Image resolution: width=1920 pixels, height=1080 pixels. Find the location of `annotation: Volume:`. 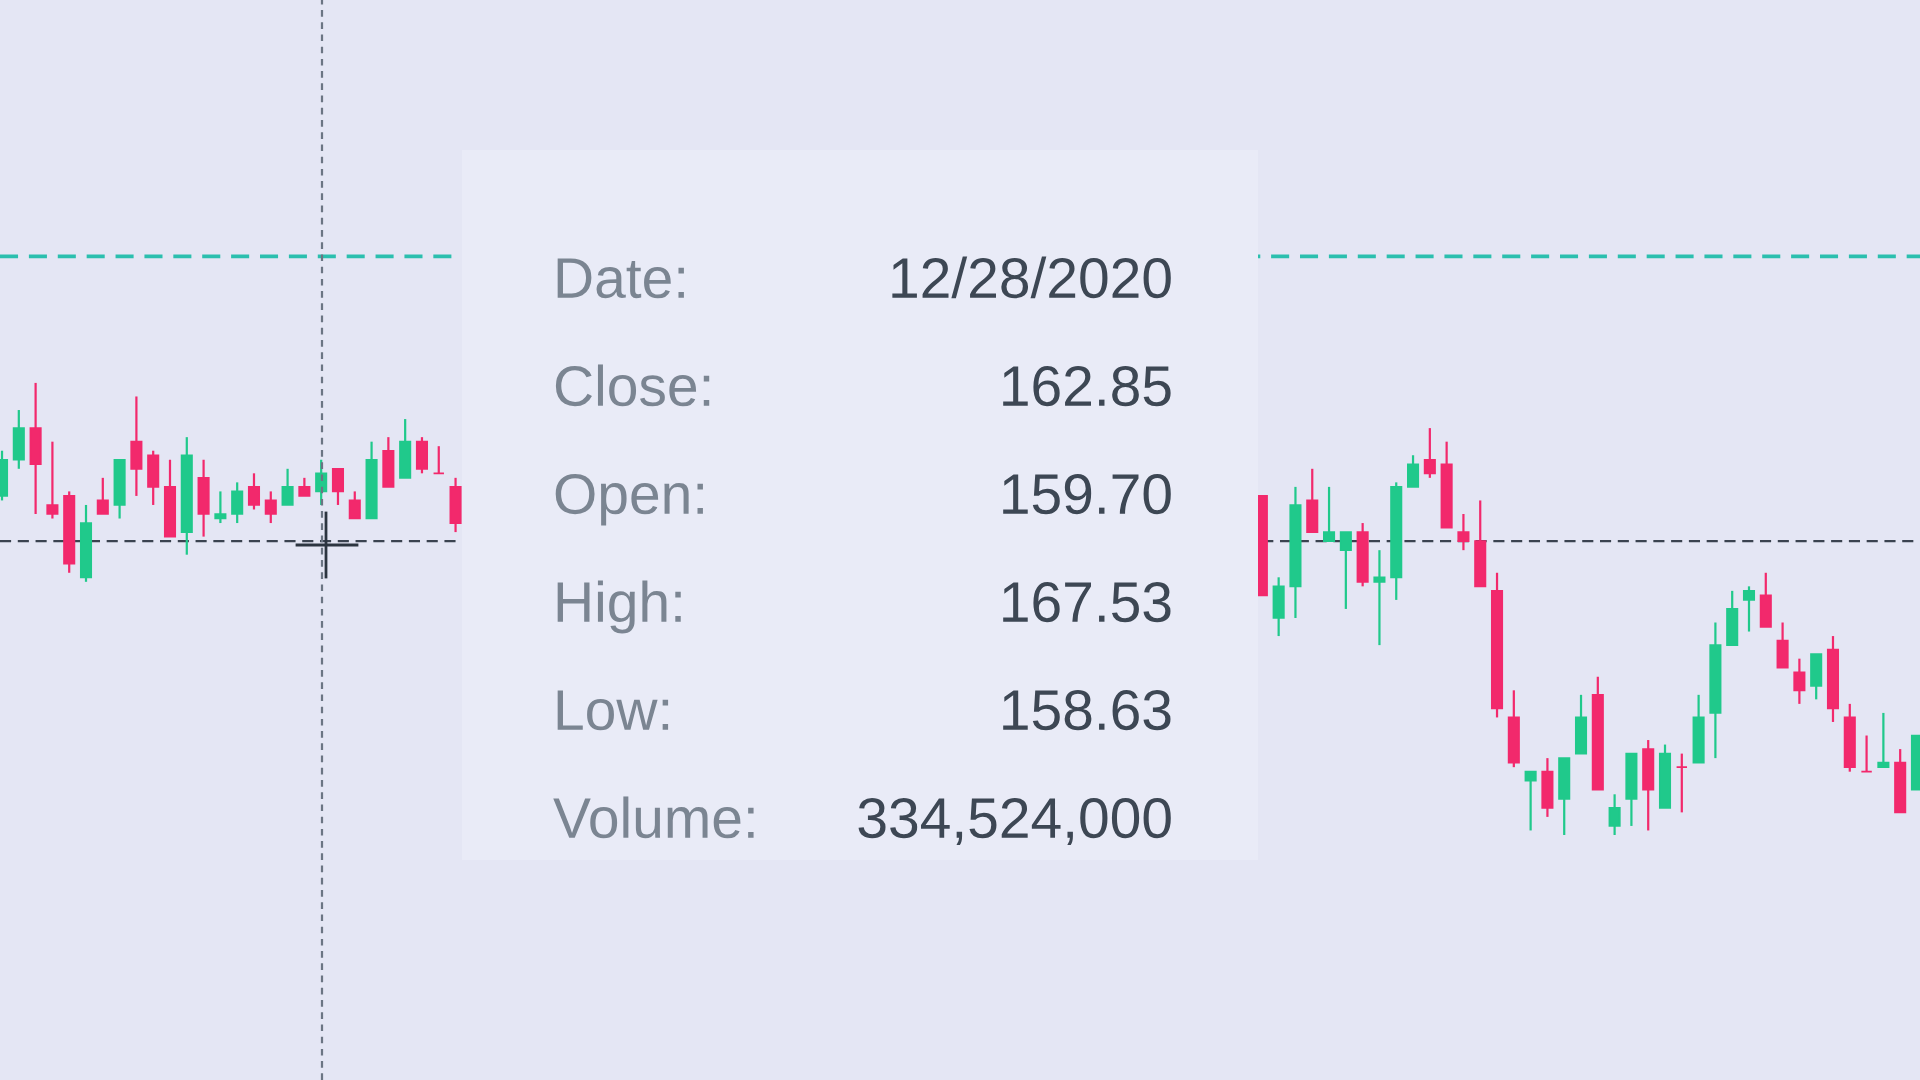

annotation: Volume: is located at coordinates (653, 817).